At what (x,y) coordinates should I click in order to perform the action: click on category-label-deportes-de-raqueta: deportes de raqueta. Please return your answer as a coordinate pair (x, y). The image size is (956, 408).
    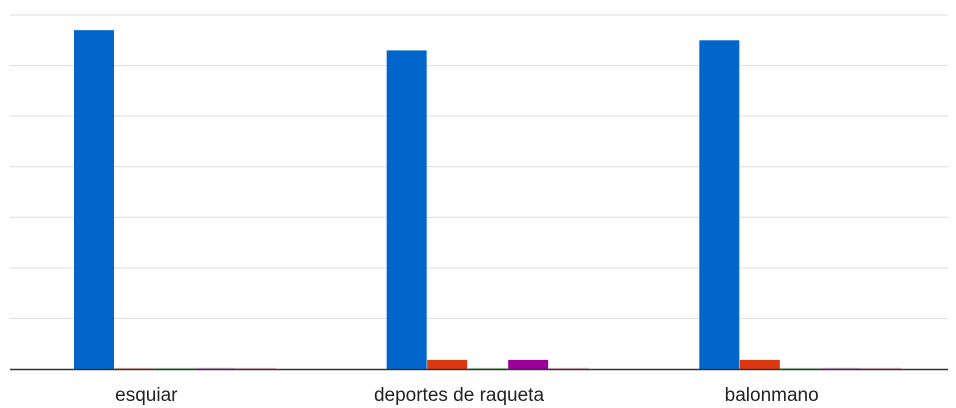
    Looking at the image, I should click on (459, 395).